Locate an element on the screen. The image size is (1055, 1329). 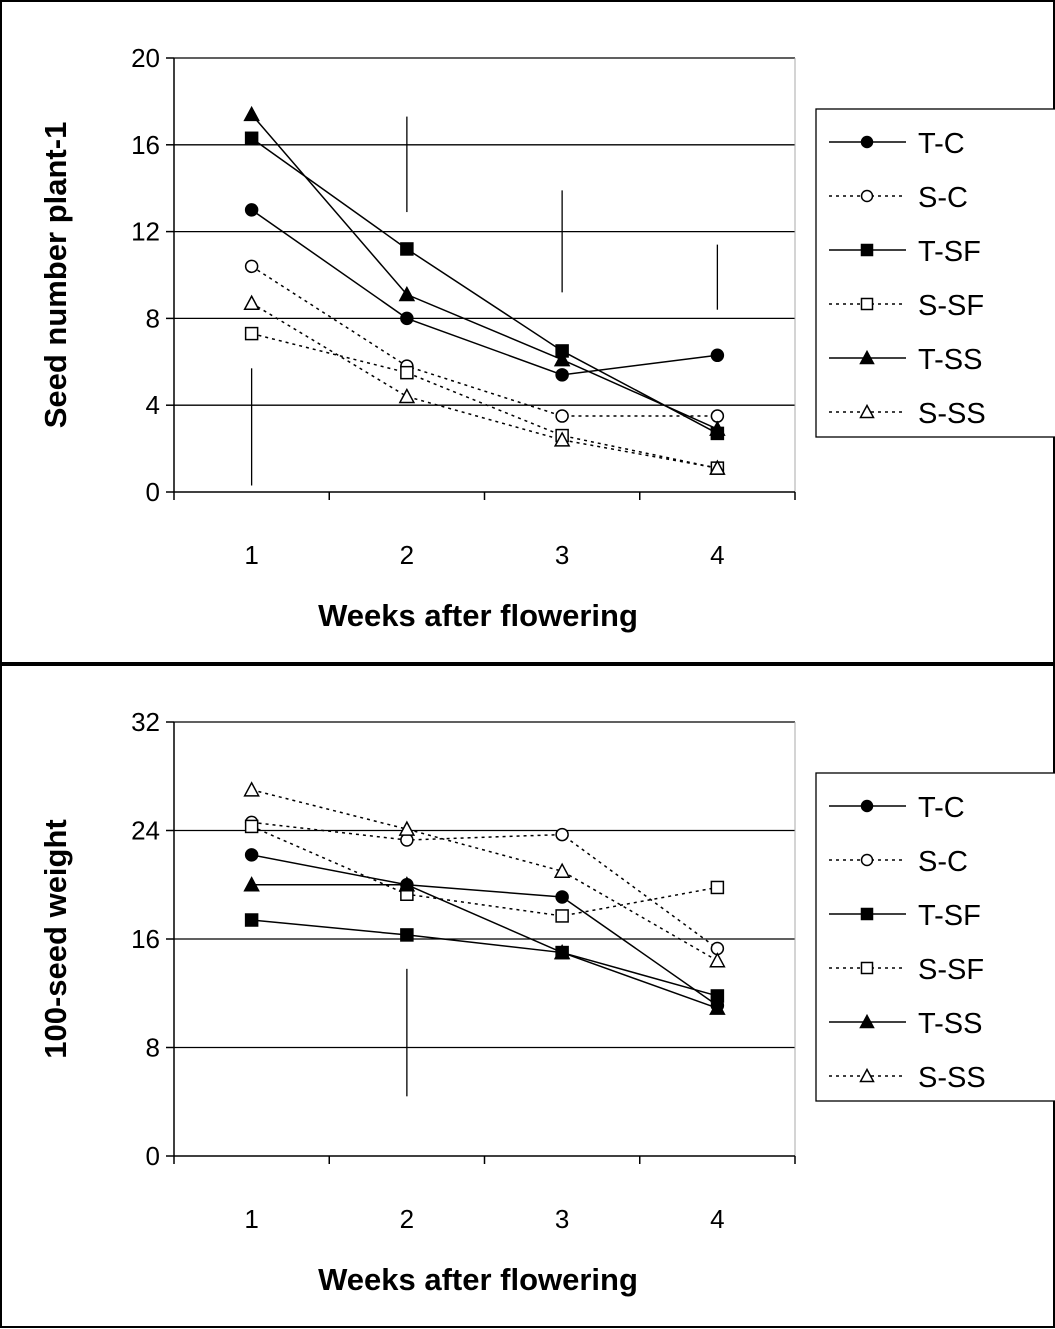
y-tick-label: 32 is located at coordinates (145, 722).